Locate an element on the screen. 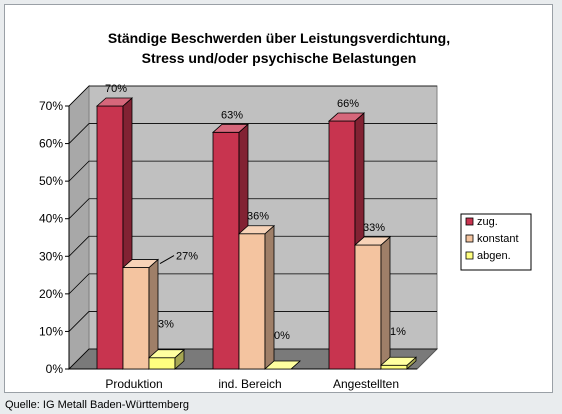  legend-label: zug. is located at coordinates (487, 222).